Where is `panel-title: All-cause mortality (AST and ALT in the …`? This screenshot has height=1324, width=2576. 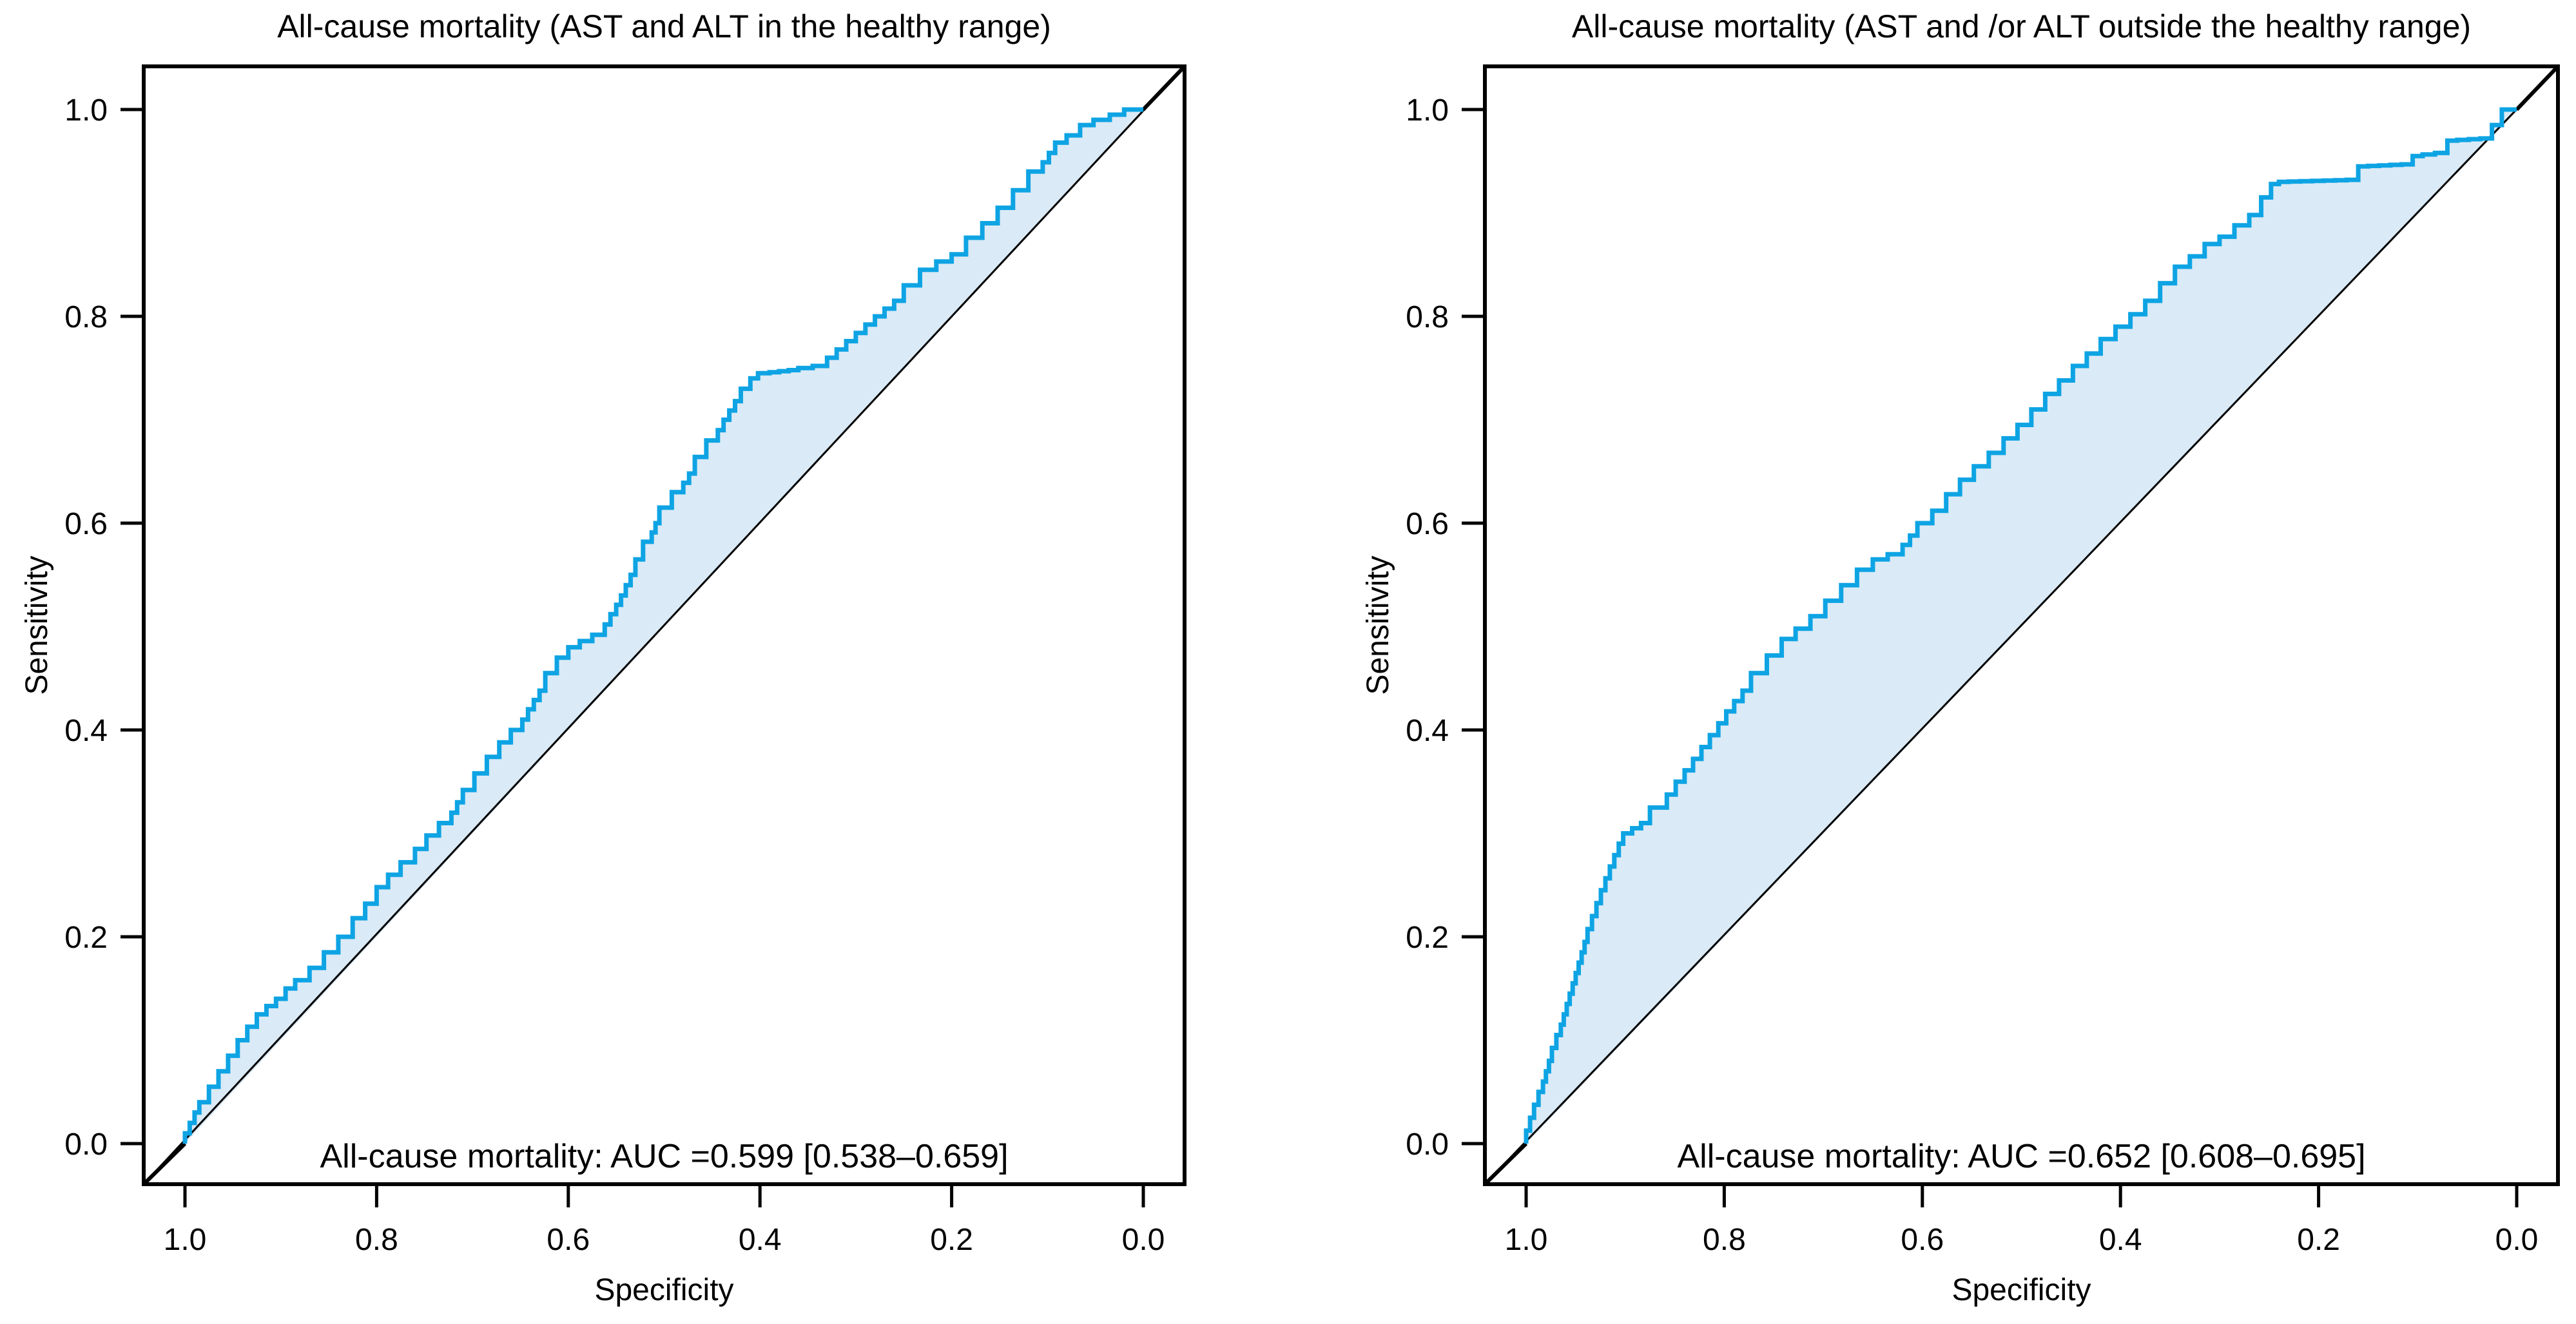
panel-title: All-cause mortality (AST and ALT in the … is located at coordinates (664, 26).